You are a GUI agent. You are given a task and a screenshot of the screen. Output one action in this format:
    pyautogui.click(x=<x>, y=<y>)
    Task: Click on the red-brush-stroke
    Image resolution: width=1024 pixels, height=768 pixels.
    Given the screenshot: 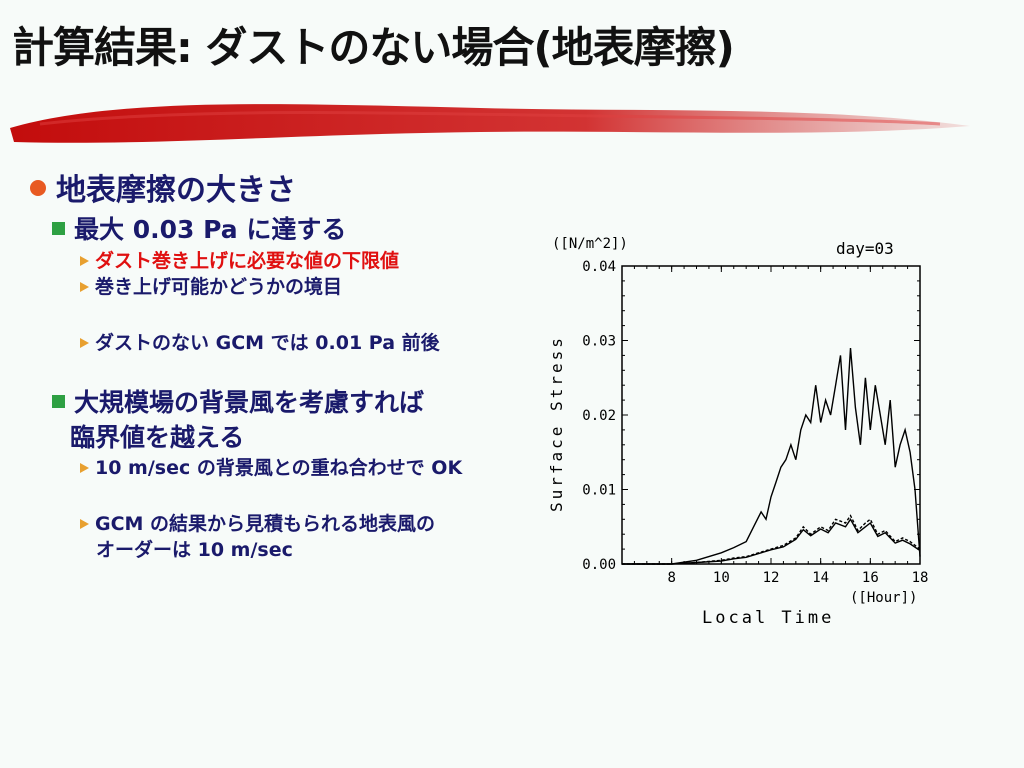 What is the action you would take?
    pyautogui.click(x=490, y=123)
    